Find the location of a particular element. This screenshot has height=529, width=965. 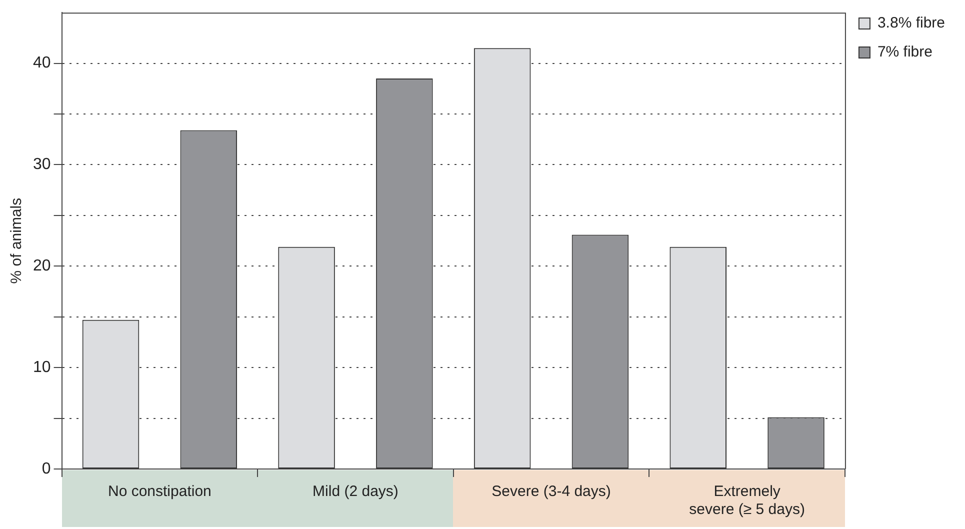

y-axis-title: % of animals is located at coordinates (17, 241).